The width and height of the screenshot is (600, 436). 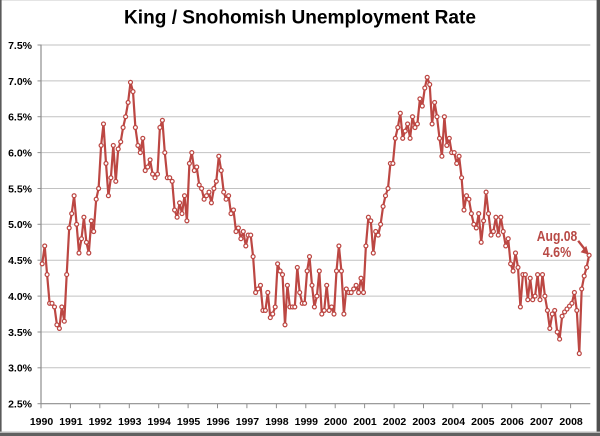 What do you see at coordinates (277, 422) in the screenshot?
I see `svg-text: 1998` at bounding box center [277, 422].